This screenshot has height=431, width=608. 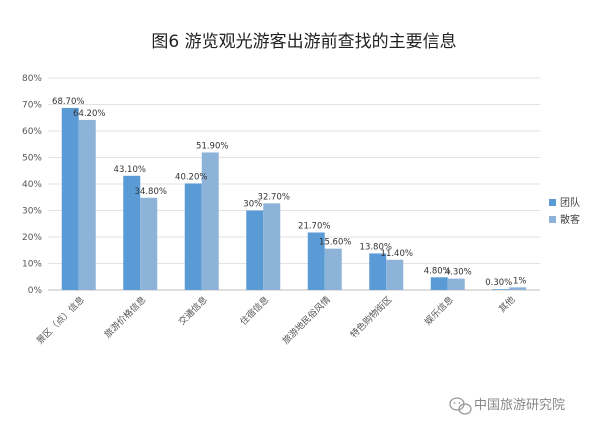 What do you see at coordinates (151, 192) in the screenshot?
I see `data-label: 34.80%` at bounding box center [151, 192].